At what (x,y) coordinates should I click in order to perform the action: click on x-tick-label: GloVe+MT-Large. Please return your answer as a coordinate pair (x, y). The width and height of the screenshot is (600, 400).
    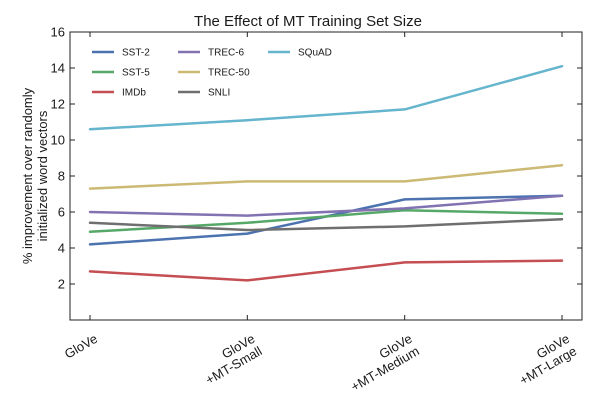
    Looking at the image, I should click on (544, 359).